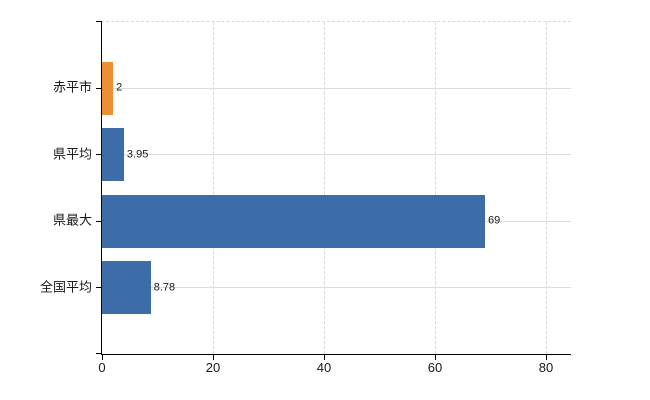 This screenshot has height=400, width=650. I want to click on category-label-県最大: 県最大, so click(72, 220).